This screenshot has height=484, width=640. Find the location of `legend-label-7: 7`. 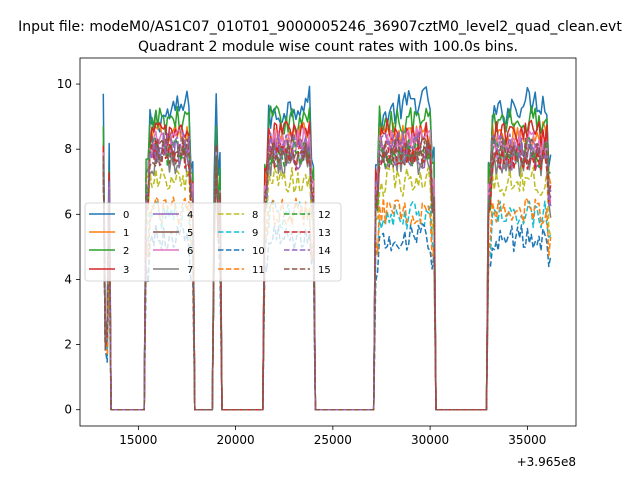

legend-label-7: 7 is located at coordinates (190, 270).